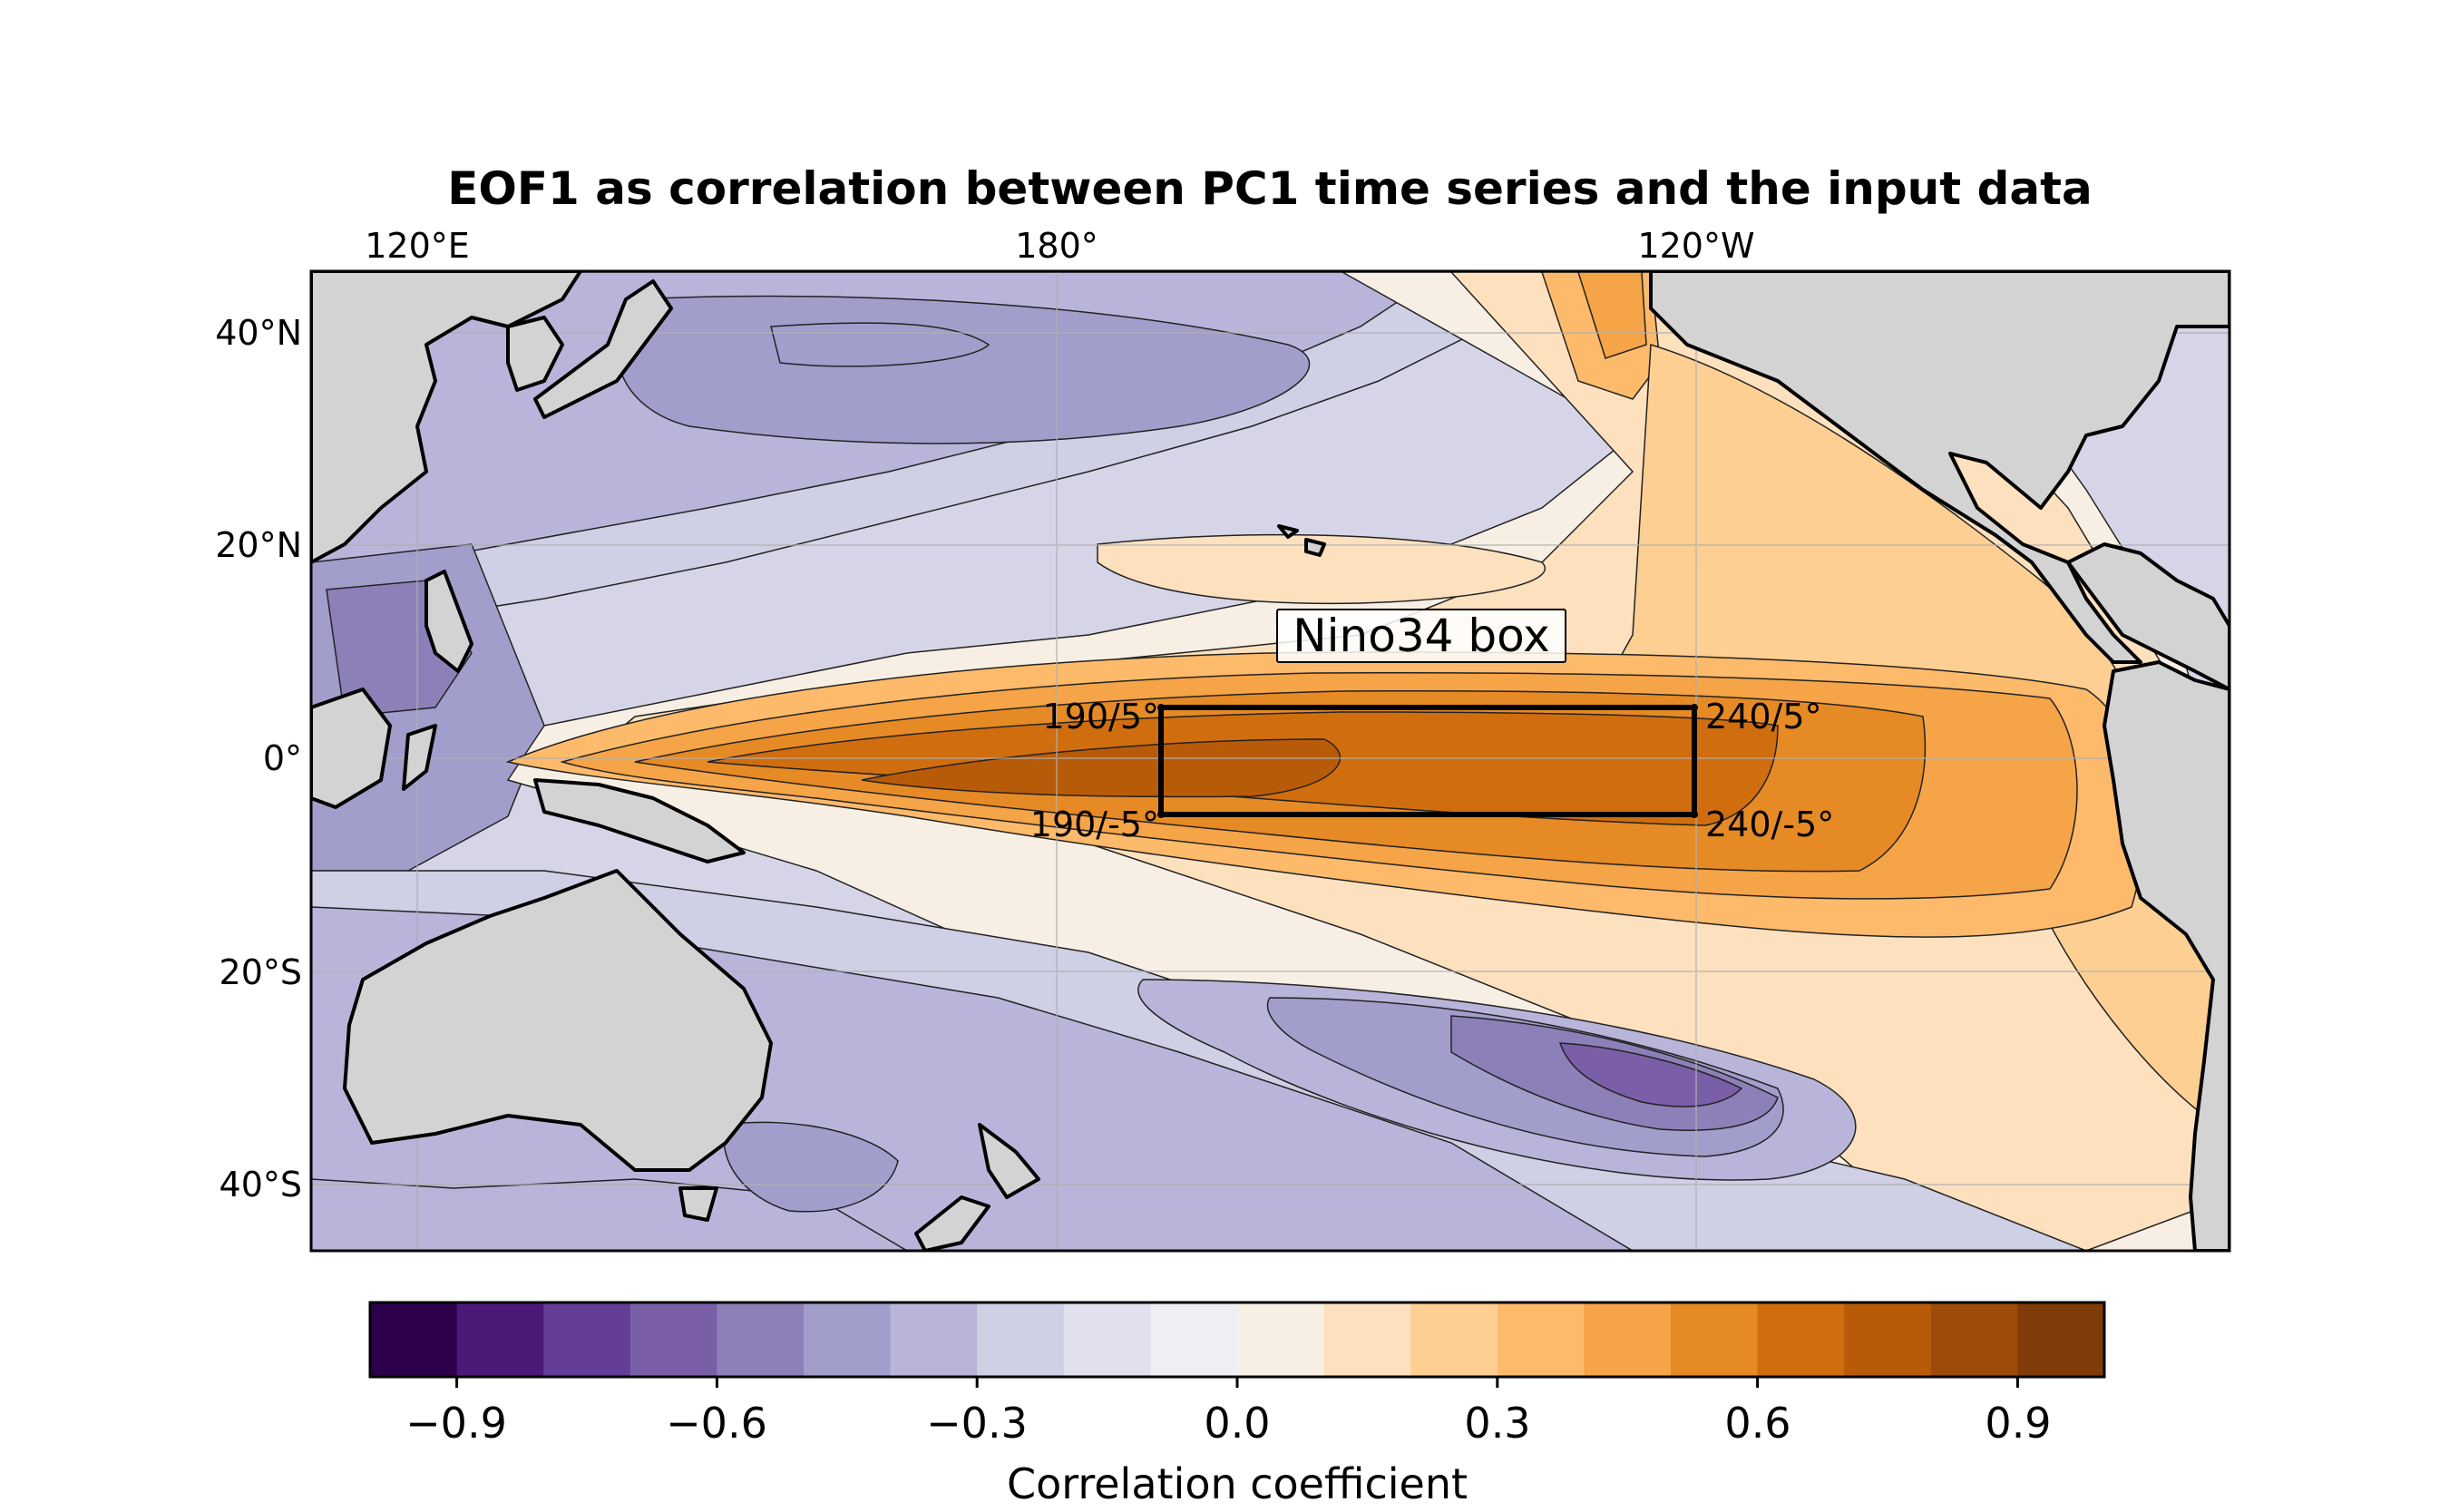 The width and height of the screenshot is (2449, 1512). I want to click on new-guinea-landmass, so click(639, 820).